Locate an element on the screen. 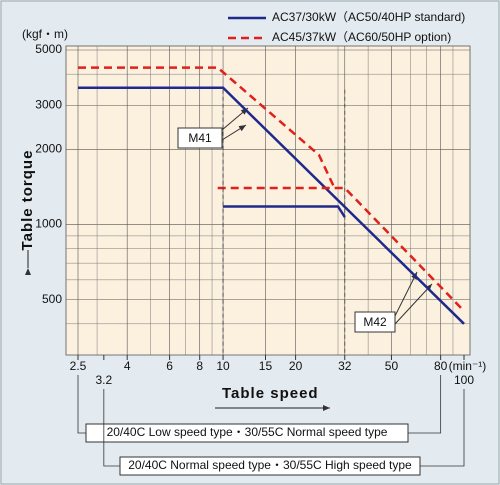 The width and height of the screenshot is (500, 485). x-tick-label: 80 is located at coordinates (441, 366).